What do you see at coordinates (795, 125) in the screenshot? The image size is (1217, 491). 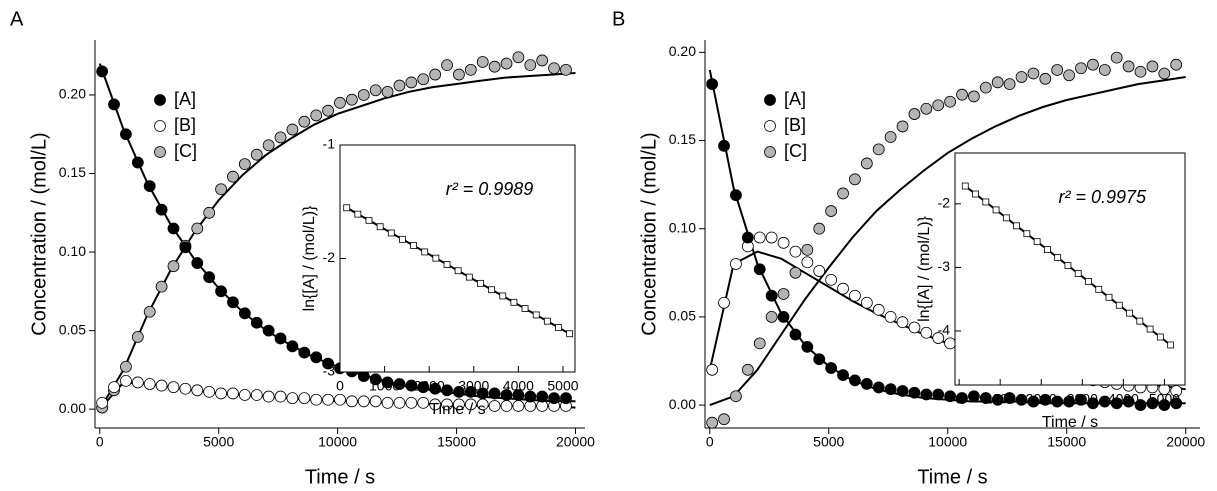 I see `legend-label: [B]` at bounding box center [795, 125].